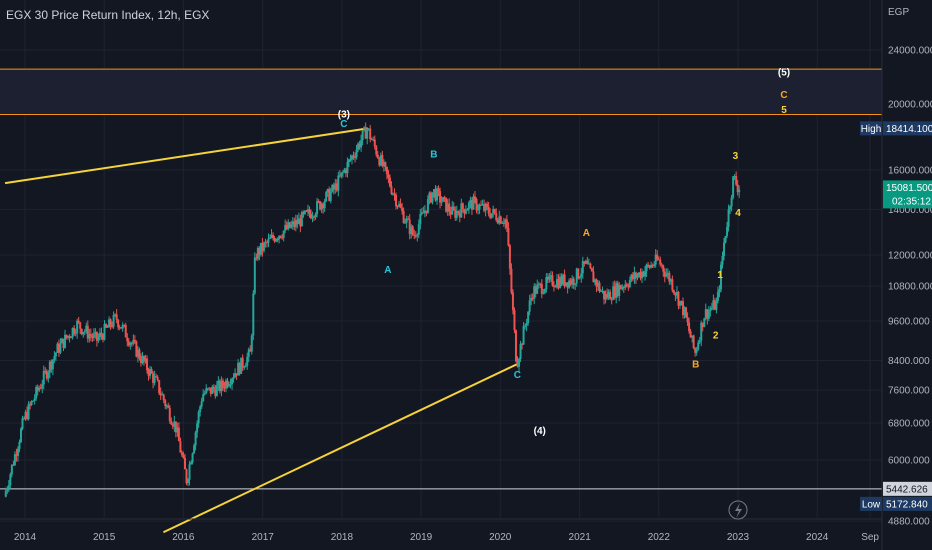 This screenshot has height=550, width=932. Describe the element at coordinates (738, 510) in the screenshot. I see `lightning-icon` at that location.